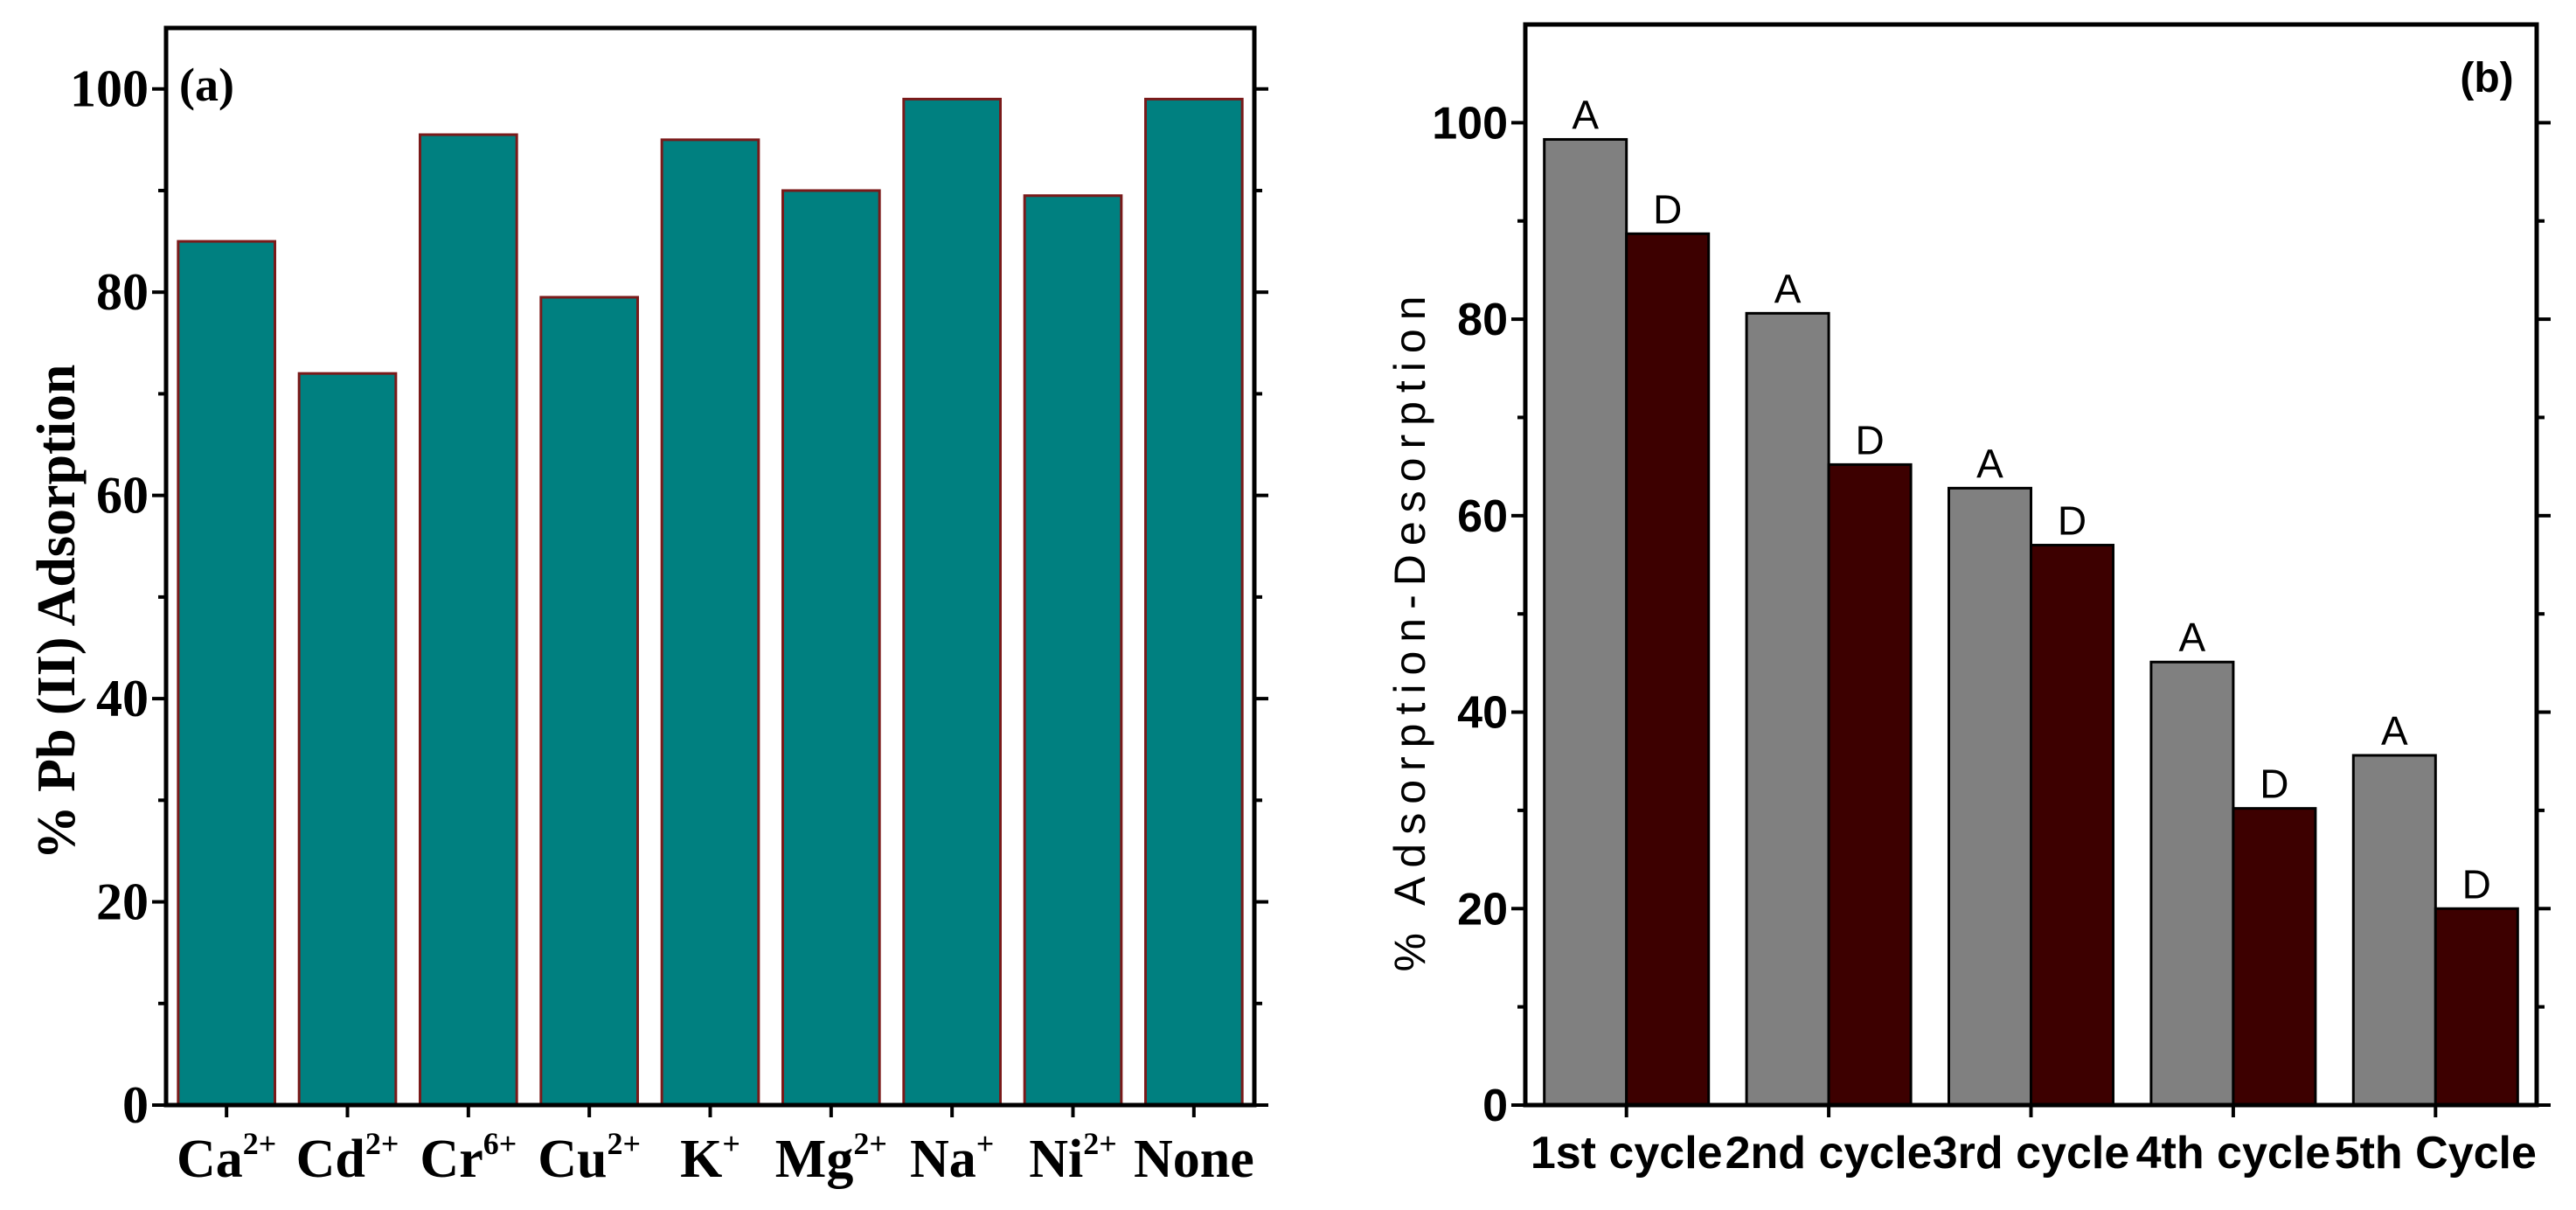 This screenshot has width=2576, height=1210. I want to click on x-tick-label: Ni2+, so click(1073, 1158).